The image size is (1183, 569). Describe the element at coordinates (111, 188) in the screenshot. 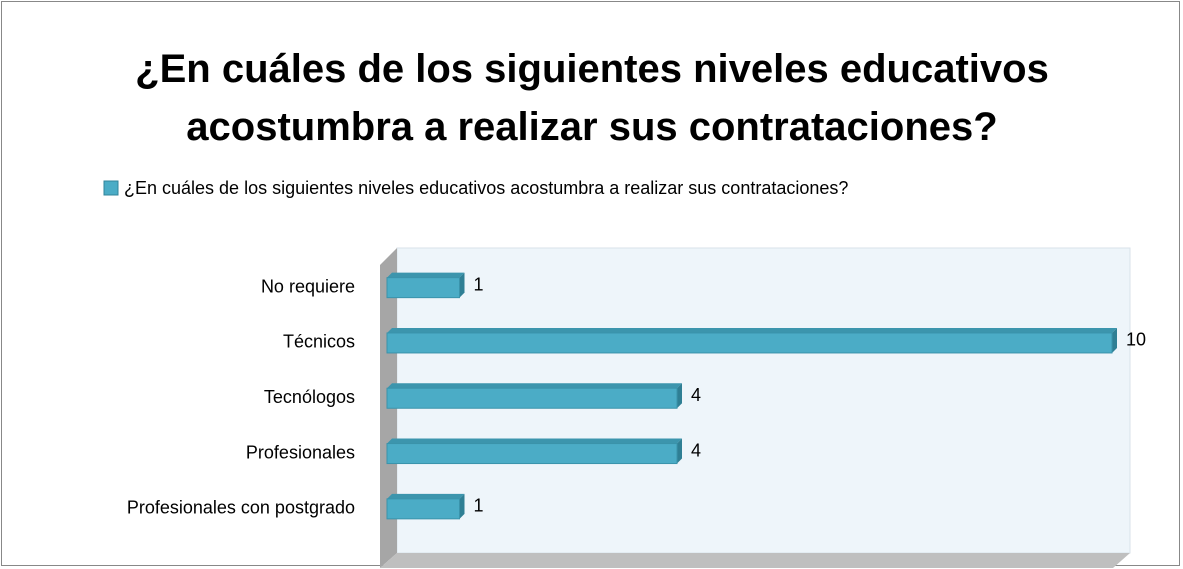

I see `legend-swatch` at that location.